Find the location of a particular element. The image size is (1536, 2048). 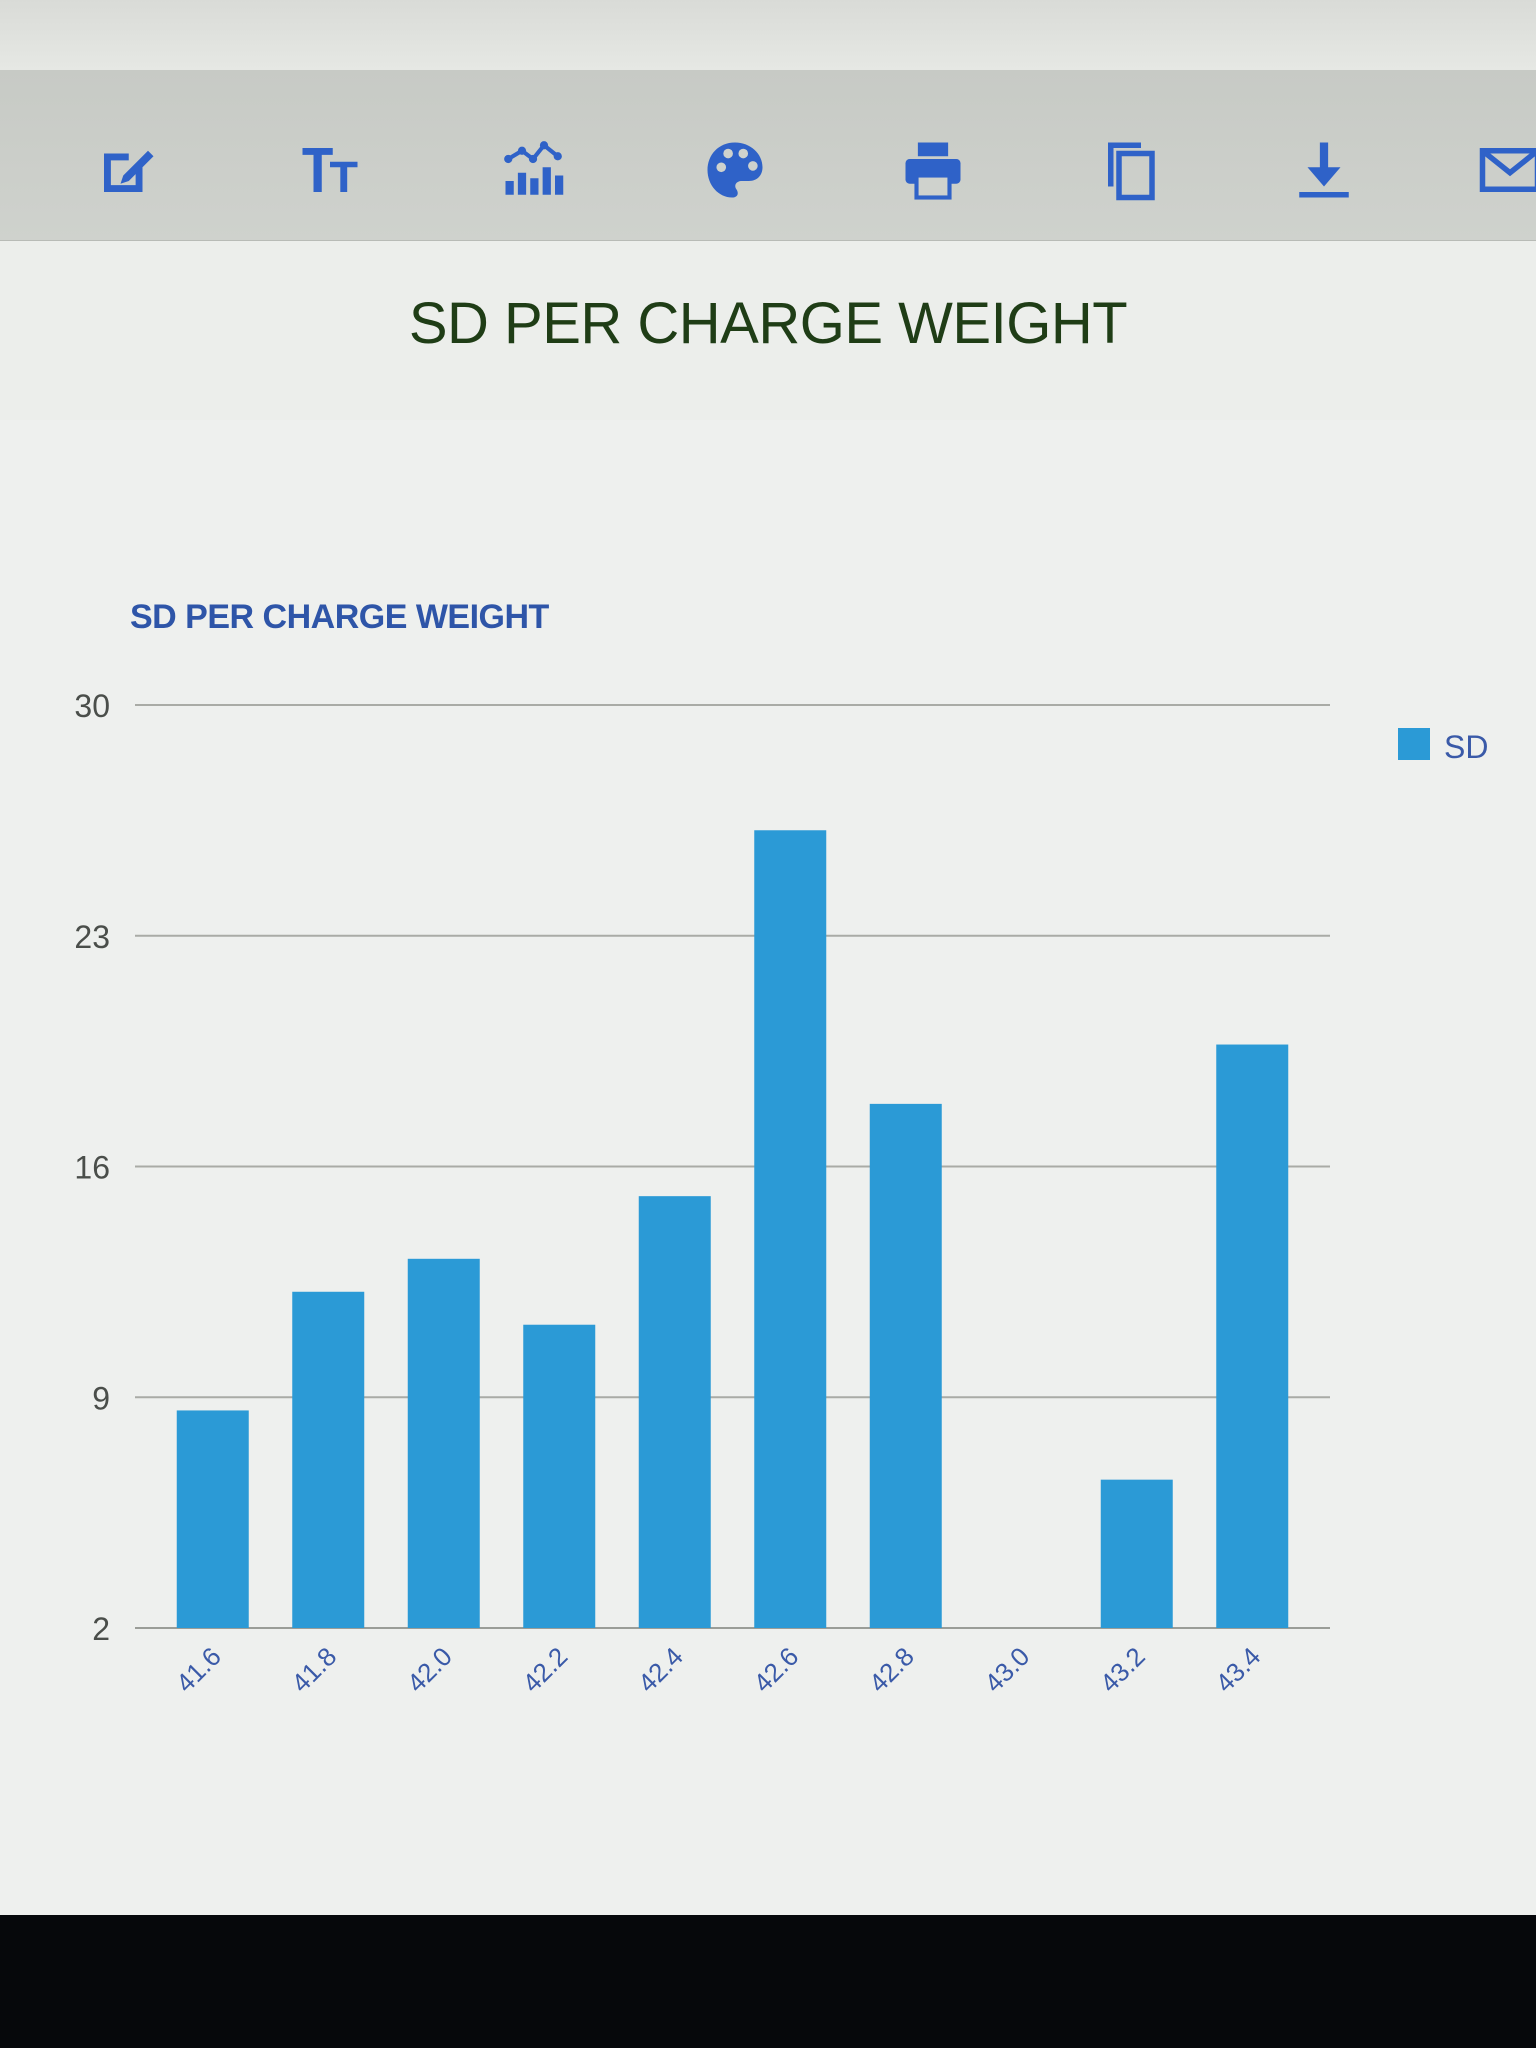

edit-button is located at coordinates (126, 170).